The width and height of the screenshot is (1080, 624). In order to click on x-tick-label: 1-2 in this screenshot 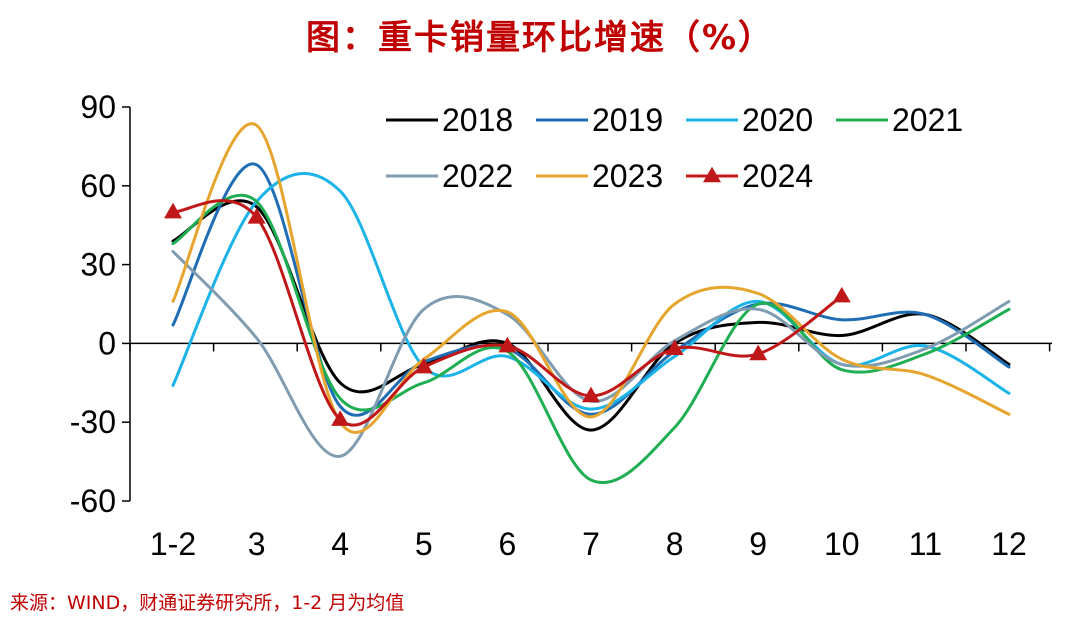, I will do `click(173, 544)`.